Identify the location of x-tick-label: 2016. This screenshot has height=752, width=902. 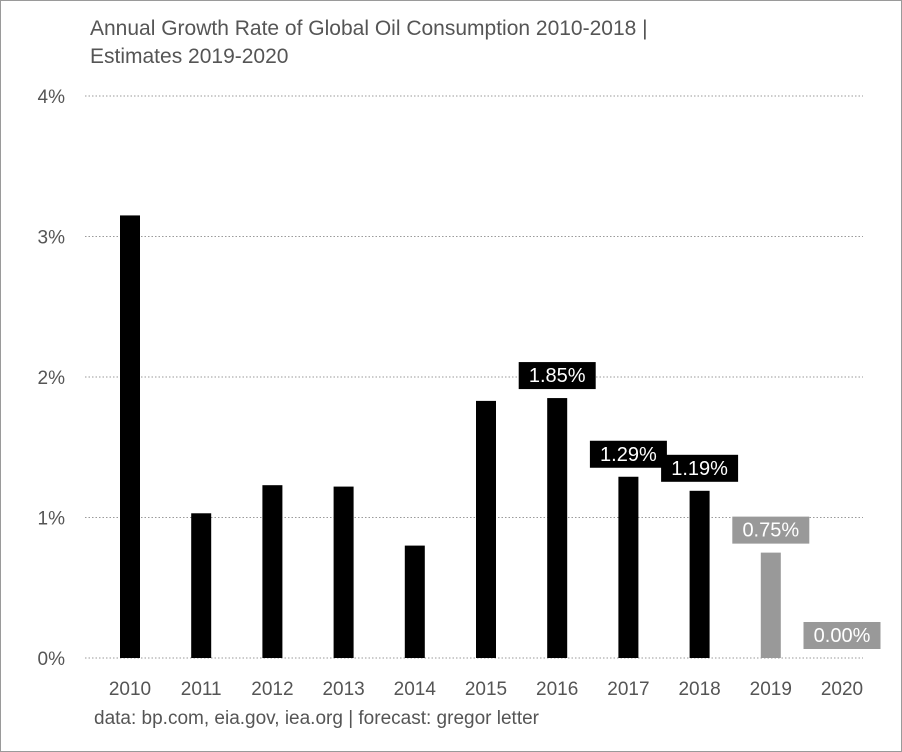
(557, 689).